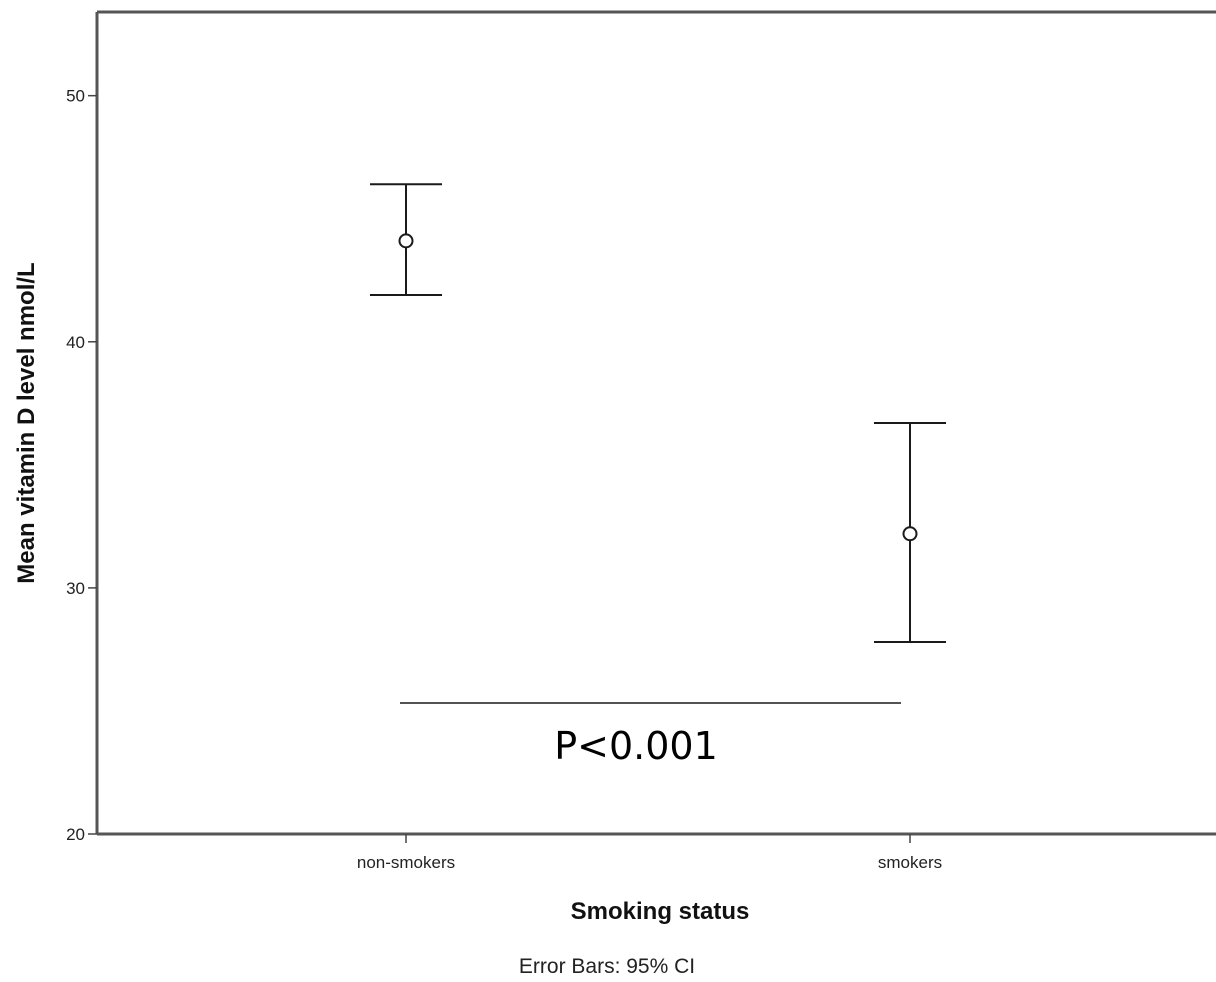  I want to click on x-axis-title: Smoking status, so click(660, 911).